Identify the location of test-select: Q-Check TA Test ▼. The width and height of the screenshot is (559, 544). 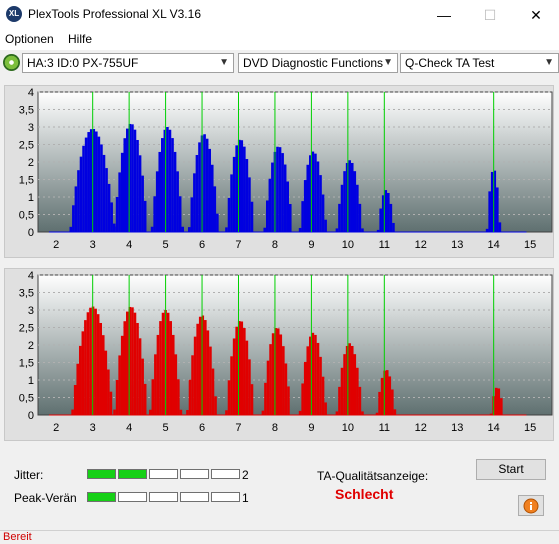
(479, 63).